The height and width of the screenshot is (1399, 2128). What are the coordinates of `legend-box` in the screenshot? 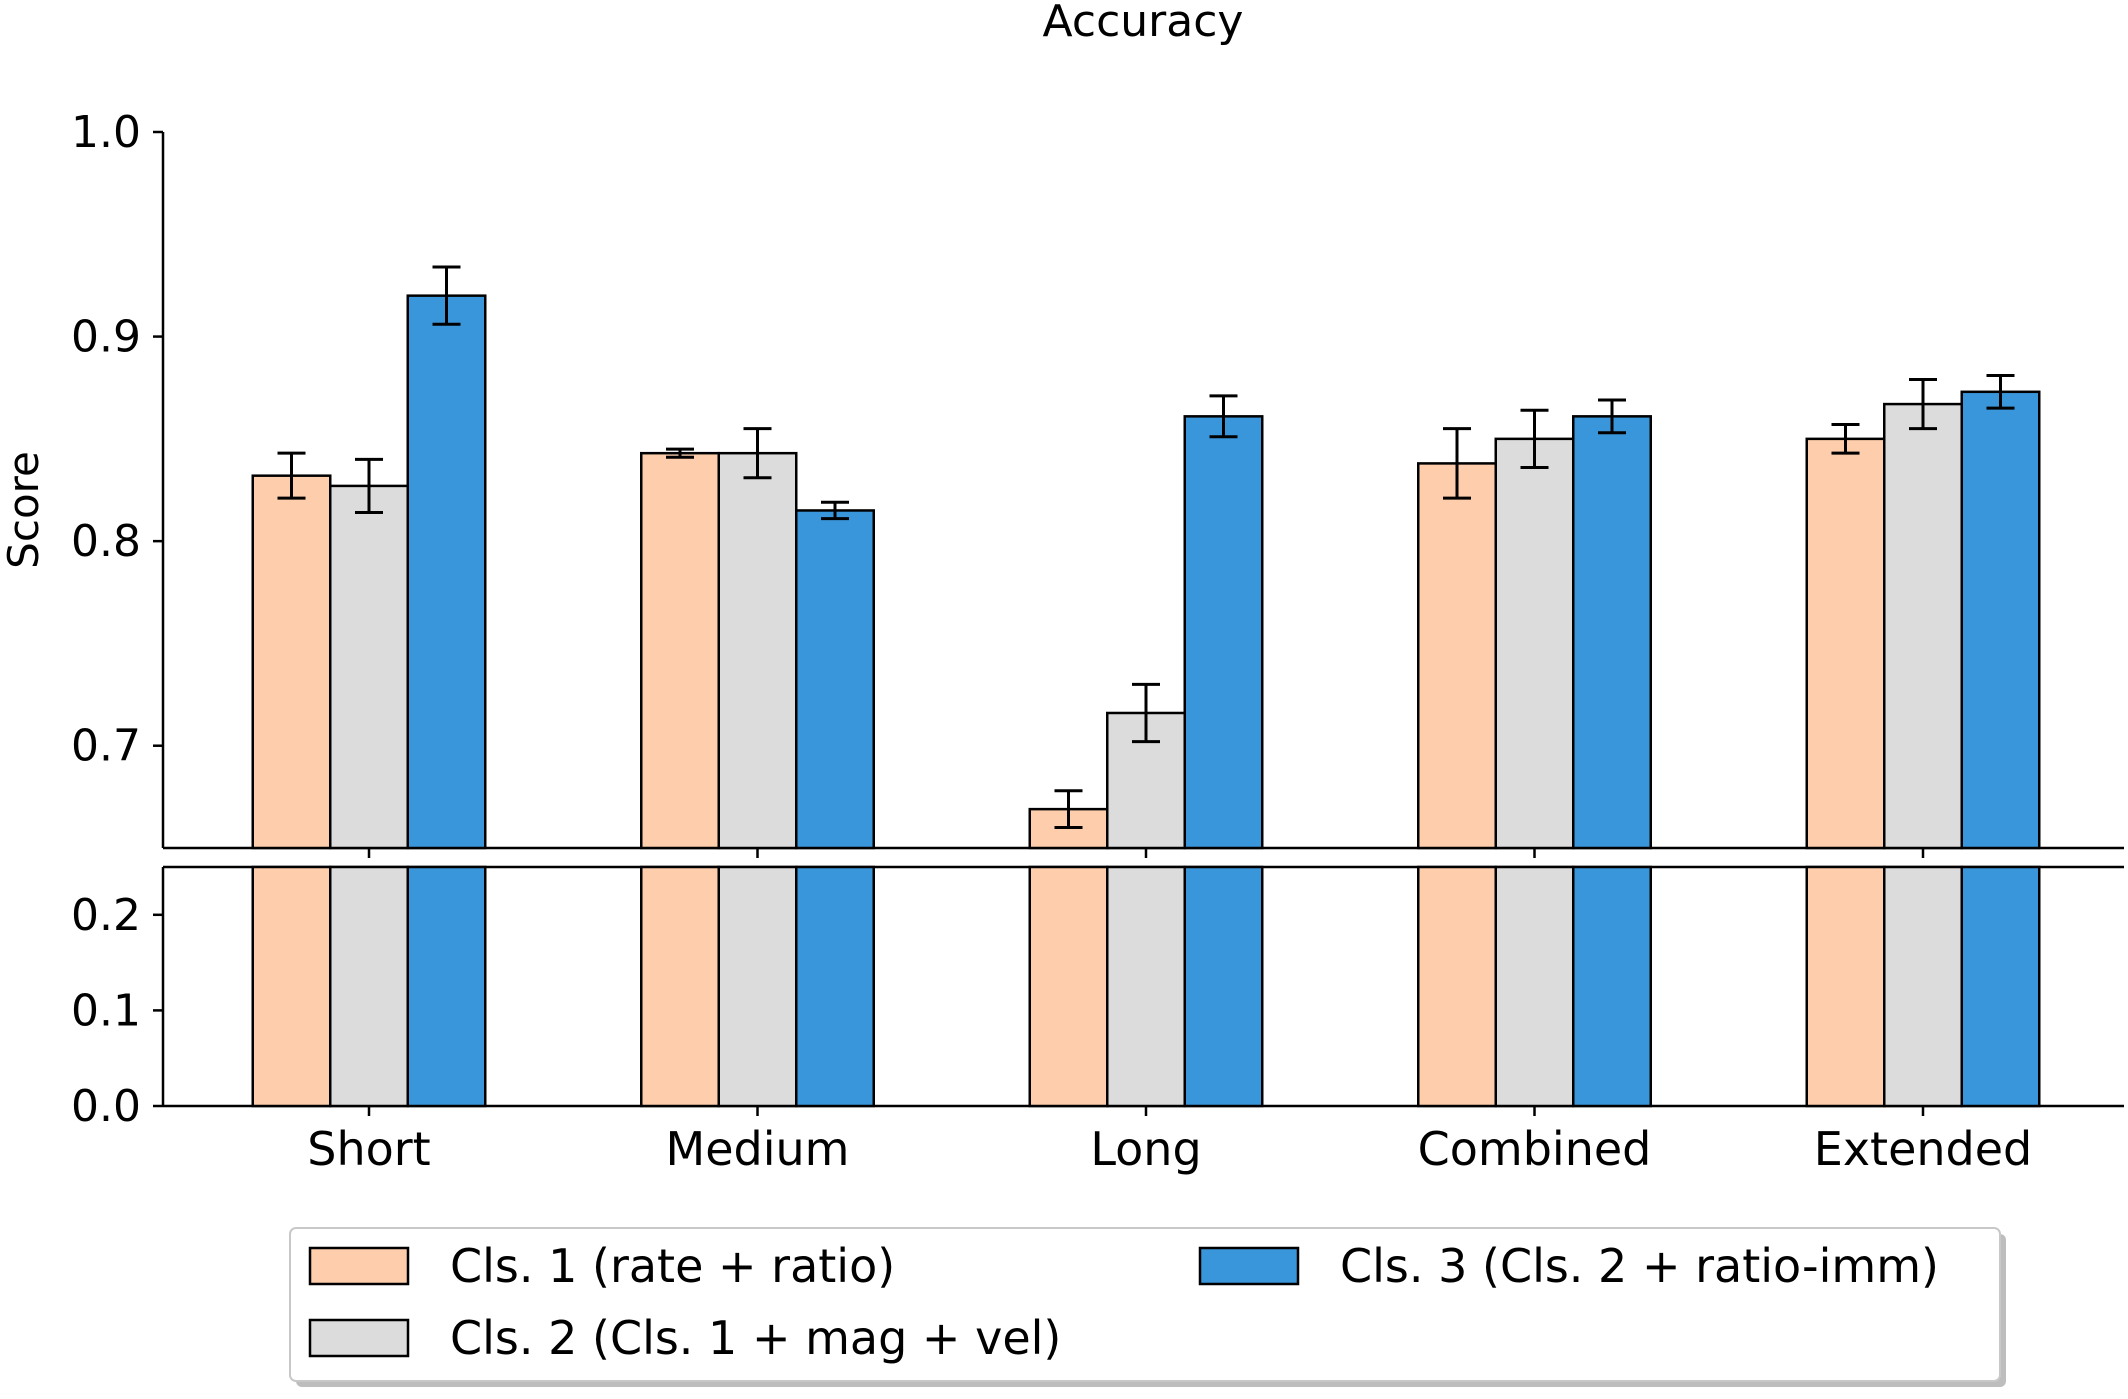 It's located at (1145, 1304).